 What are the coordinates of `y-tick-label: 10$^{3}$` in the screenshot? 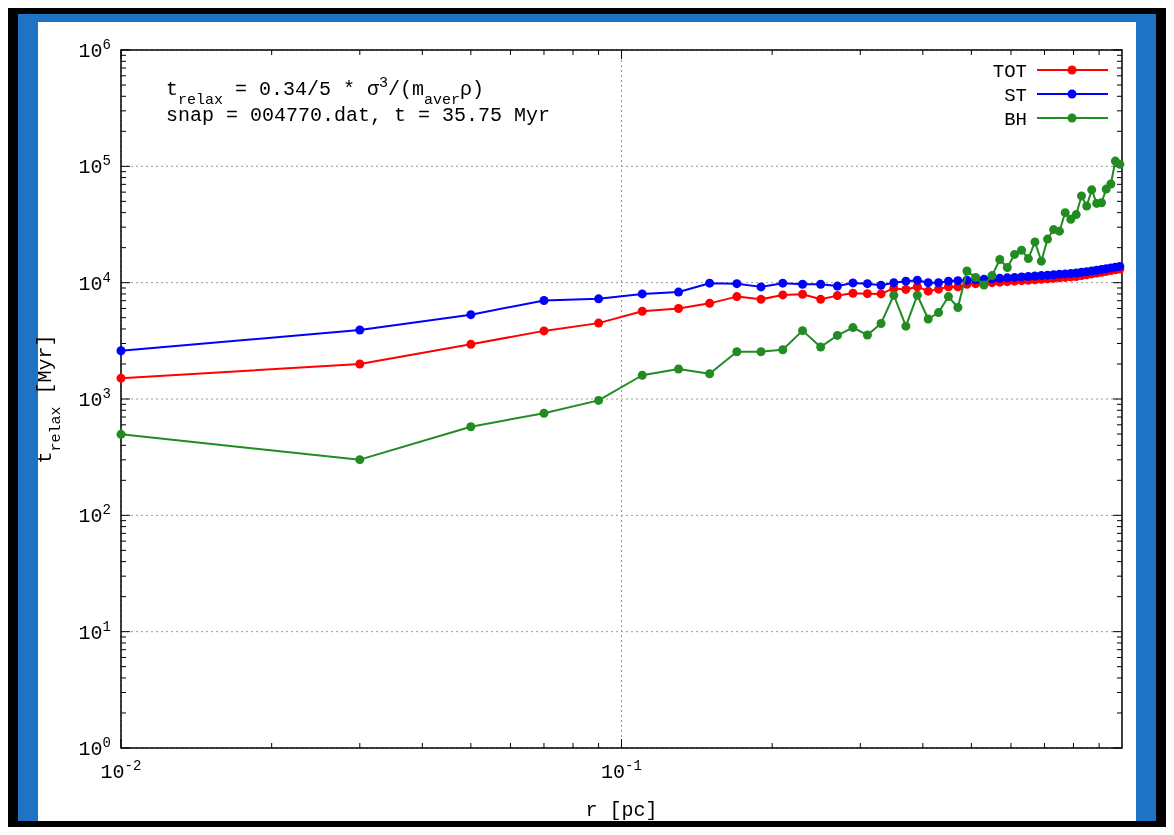 It's located at (94, 399).